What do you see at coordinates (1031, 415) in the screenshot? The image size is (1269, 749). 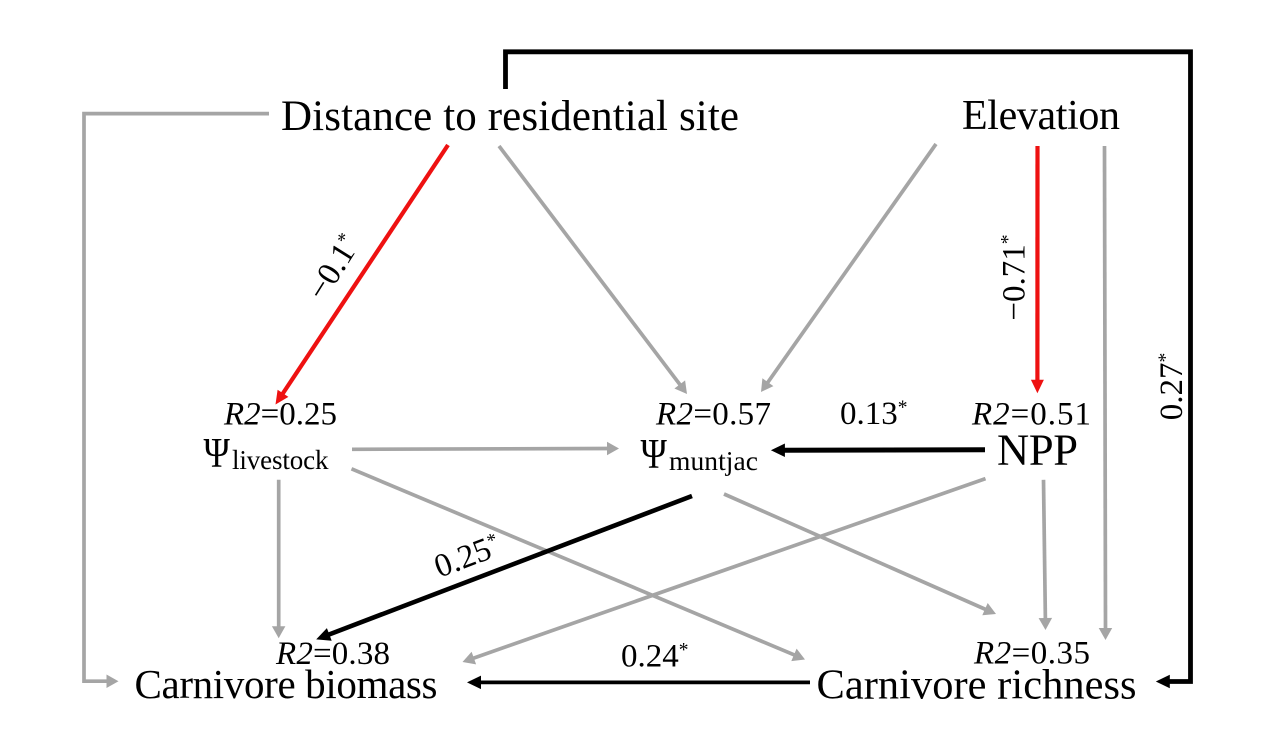 I see `svg-text: R2=0.51` at bounding box center [1031, 415].